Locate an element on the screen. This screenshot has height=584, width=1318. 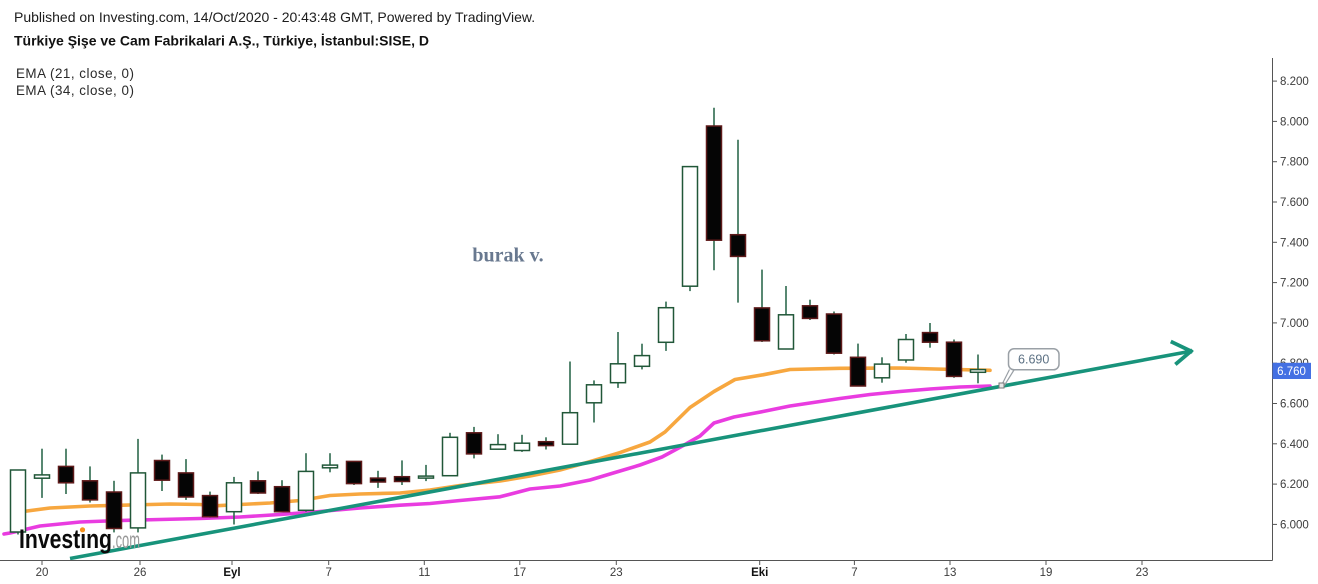
svg-text: .com is located at coordinates (126, 540).